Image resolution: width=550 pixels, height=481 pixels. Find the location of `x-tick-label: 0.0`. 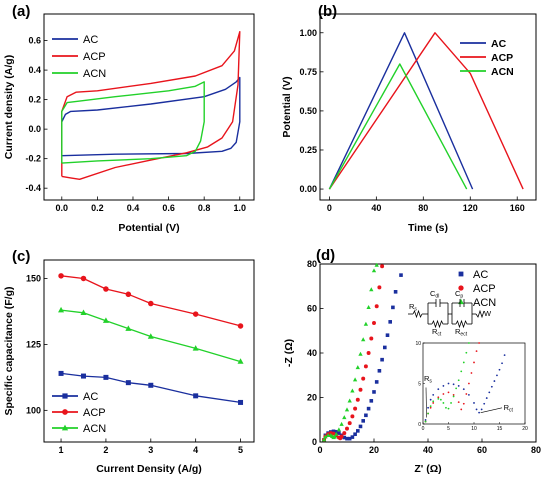

x-tick-label: 0.0 is located at coordinates (62, 208).